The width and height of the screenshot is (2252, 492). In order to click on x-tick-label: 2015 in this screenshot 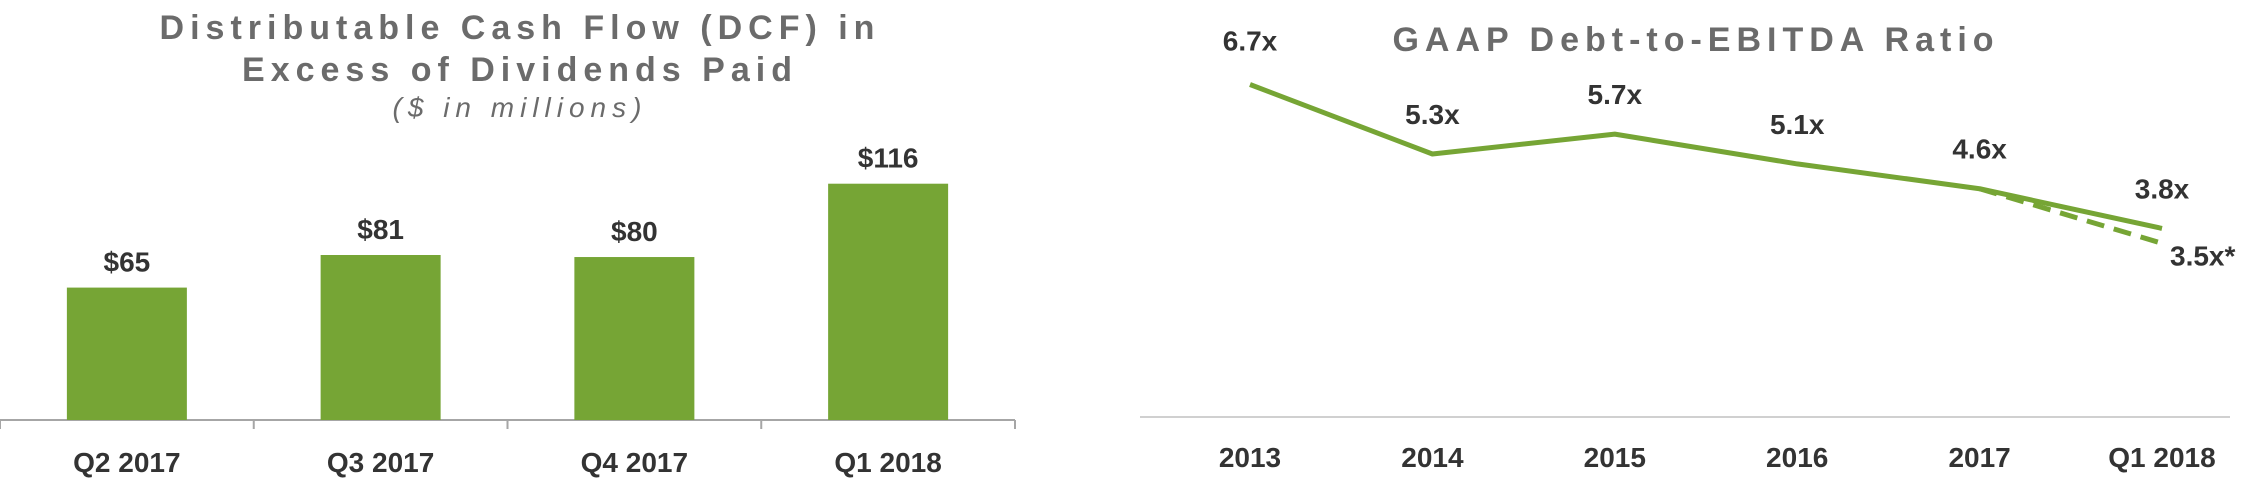, I will do `click(1615, 457)`.